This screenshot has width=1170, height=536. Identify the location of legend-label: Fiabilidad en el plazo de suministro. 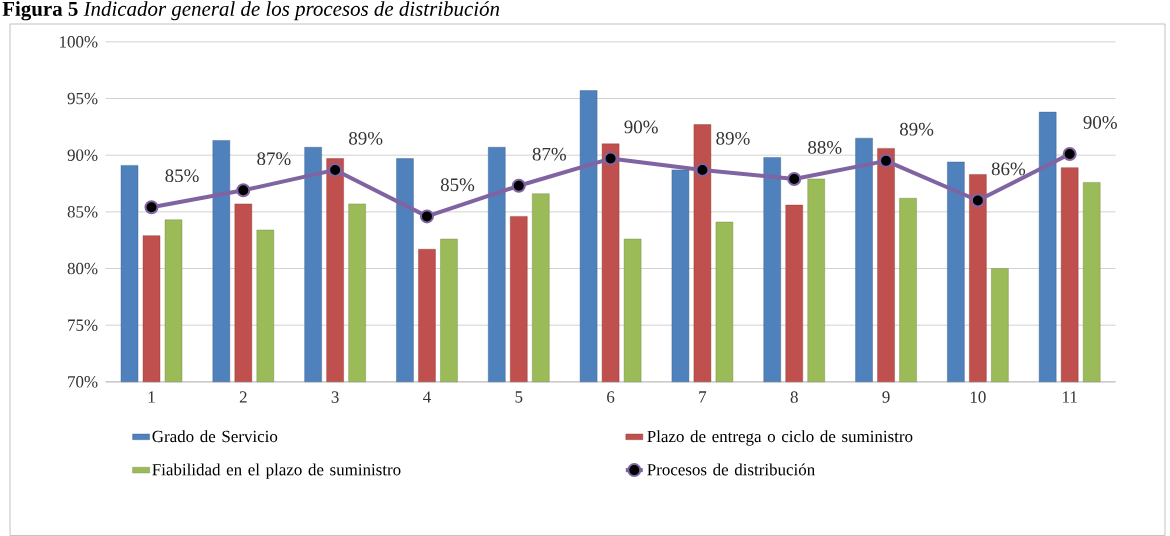
(276, 471).